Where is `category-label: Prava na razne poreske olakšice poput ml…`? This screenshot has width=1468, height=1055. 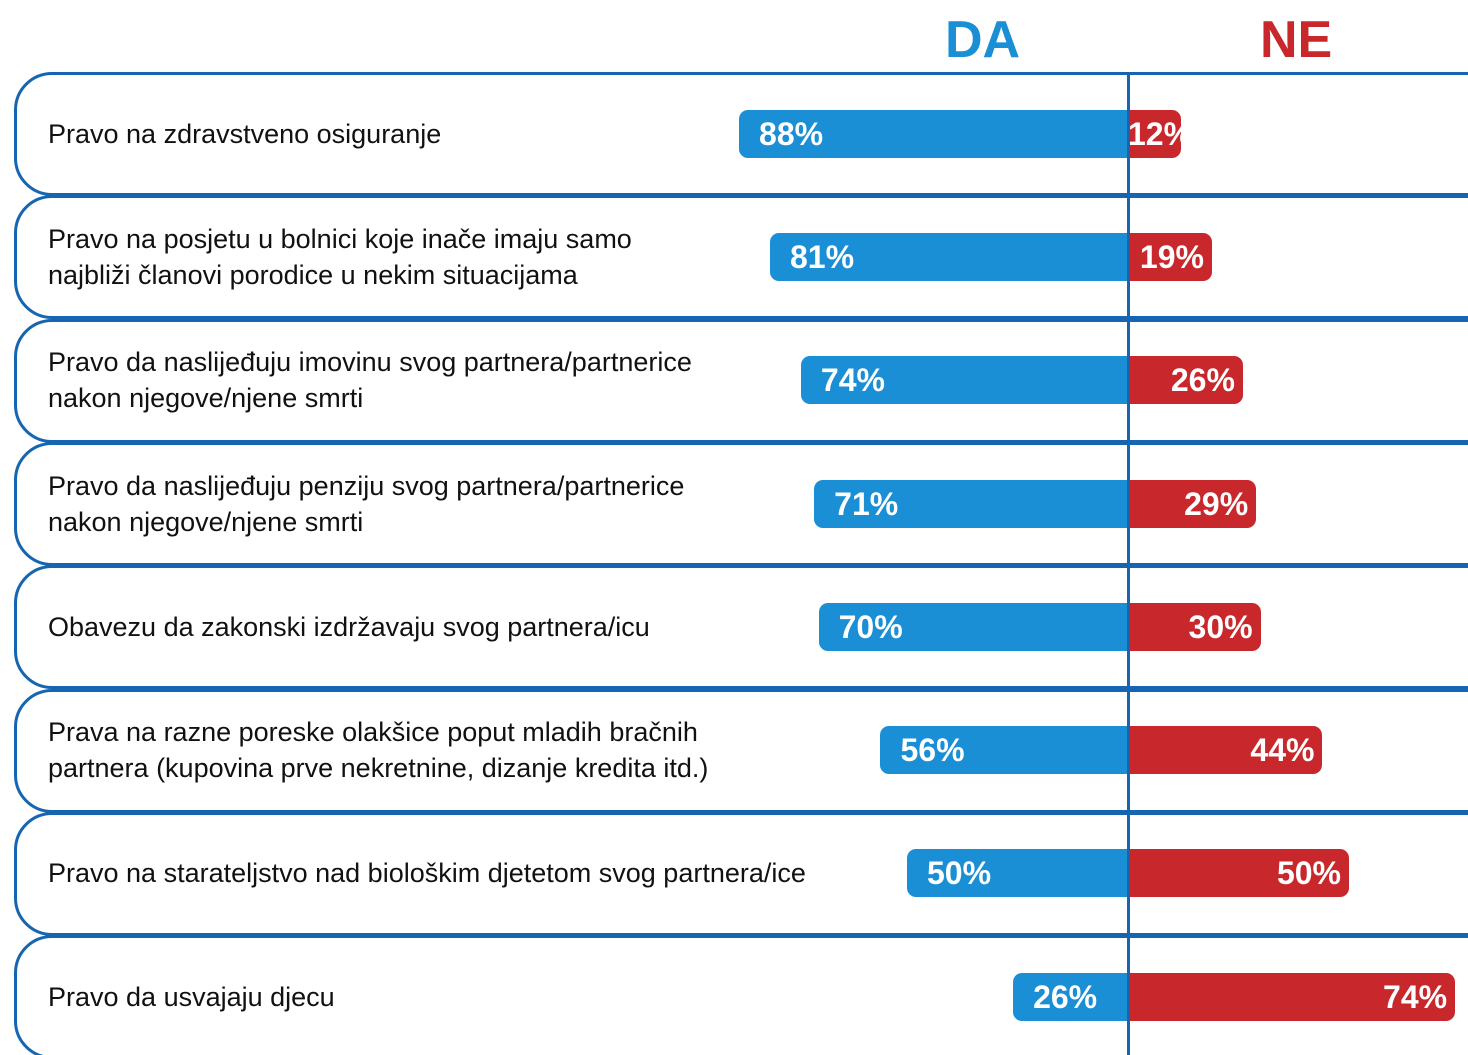 category-label: Prava na razne poreske olakšice poput ml… is located at coordinates (378, 750).